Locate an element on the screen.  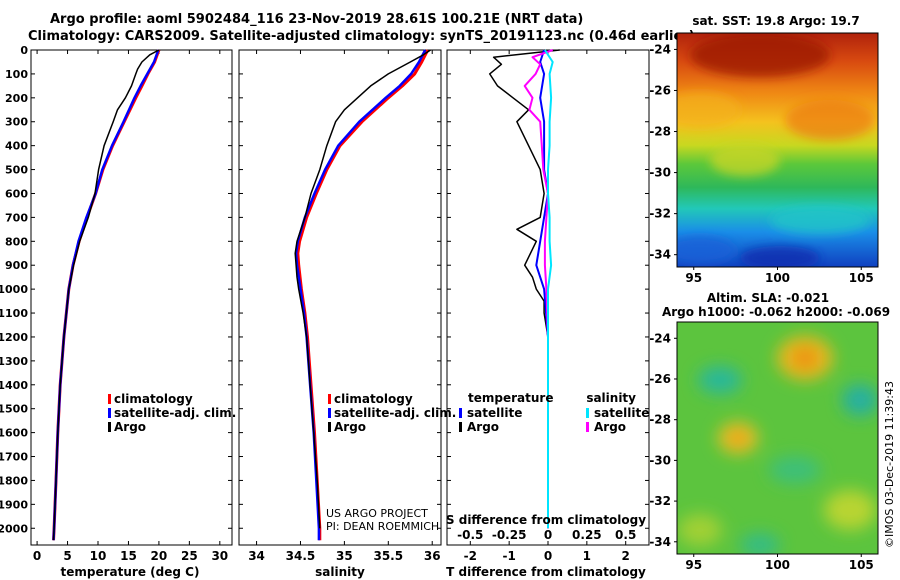
y-tick-label: 1300 is located at coordinates (14, 361).